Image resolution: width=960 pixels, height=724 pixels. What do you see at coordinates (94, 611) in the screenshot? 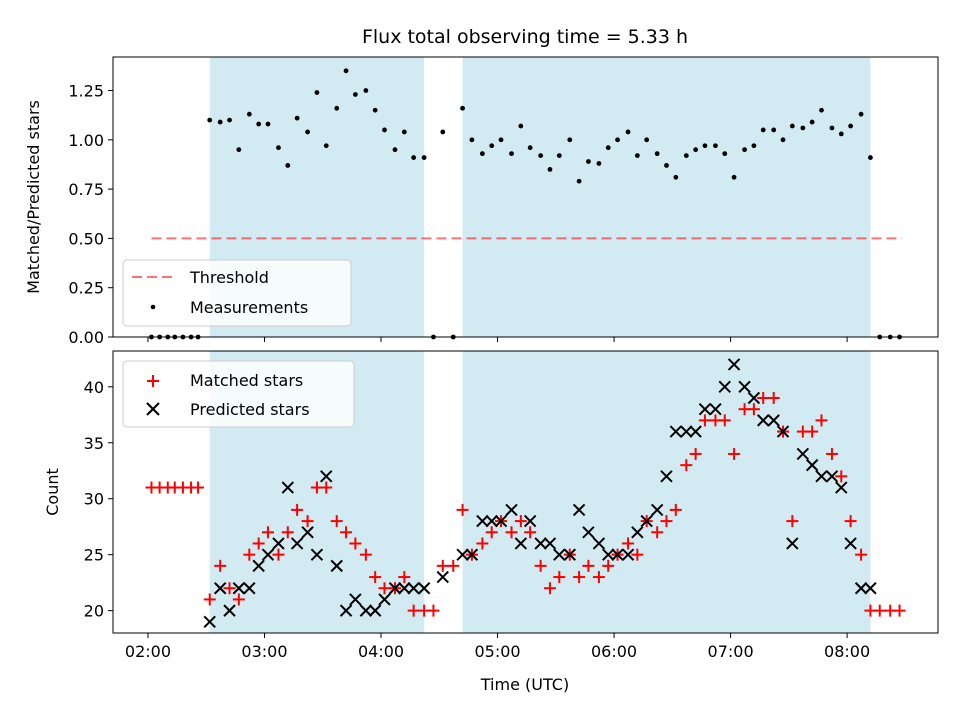
I see `y-tick-label: 20` at bounding box center [94, 611].